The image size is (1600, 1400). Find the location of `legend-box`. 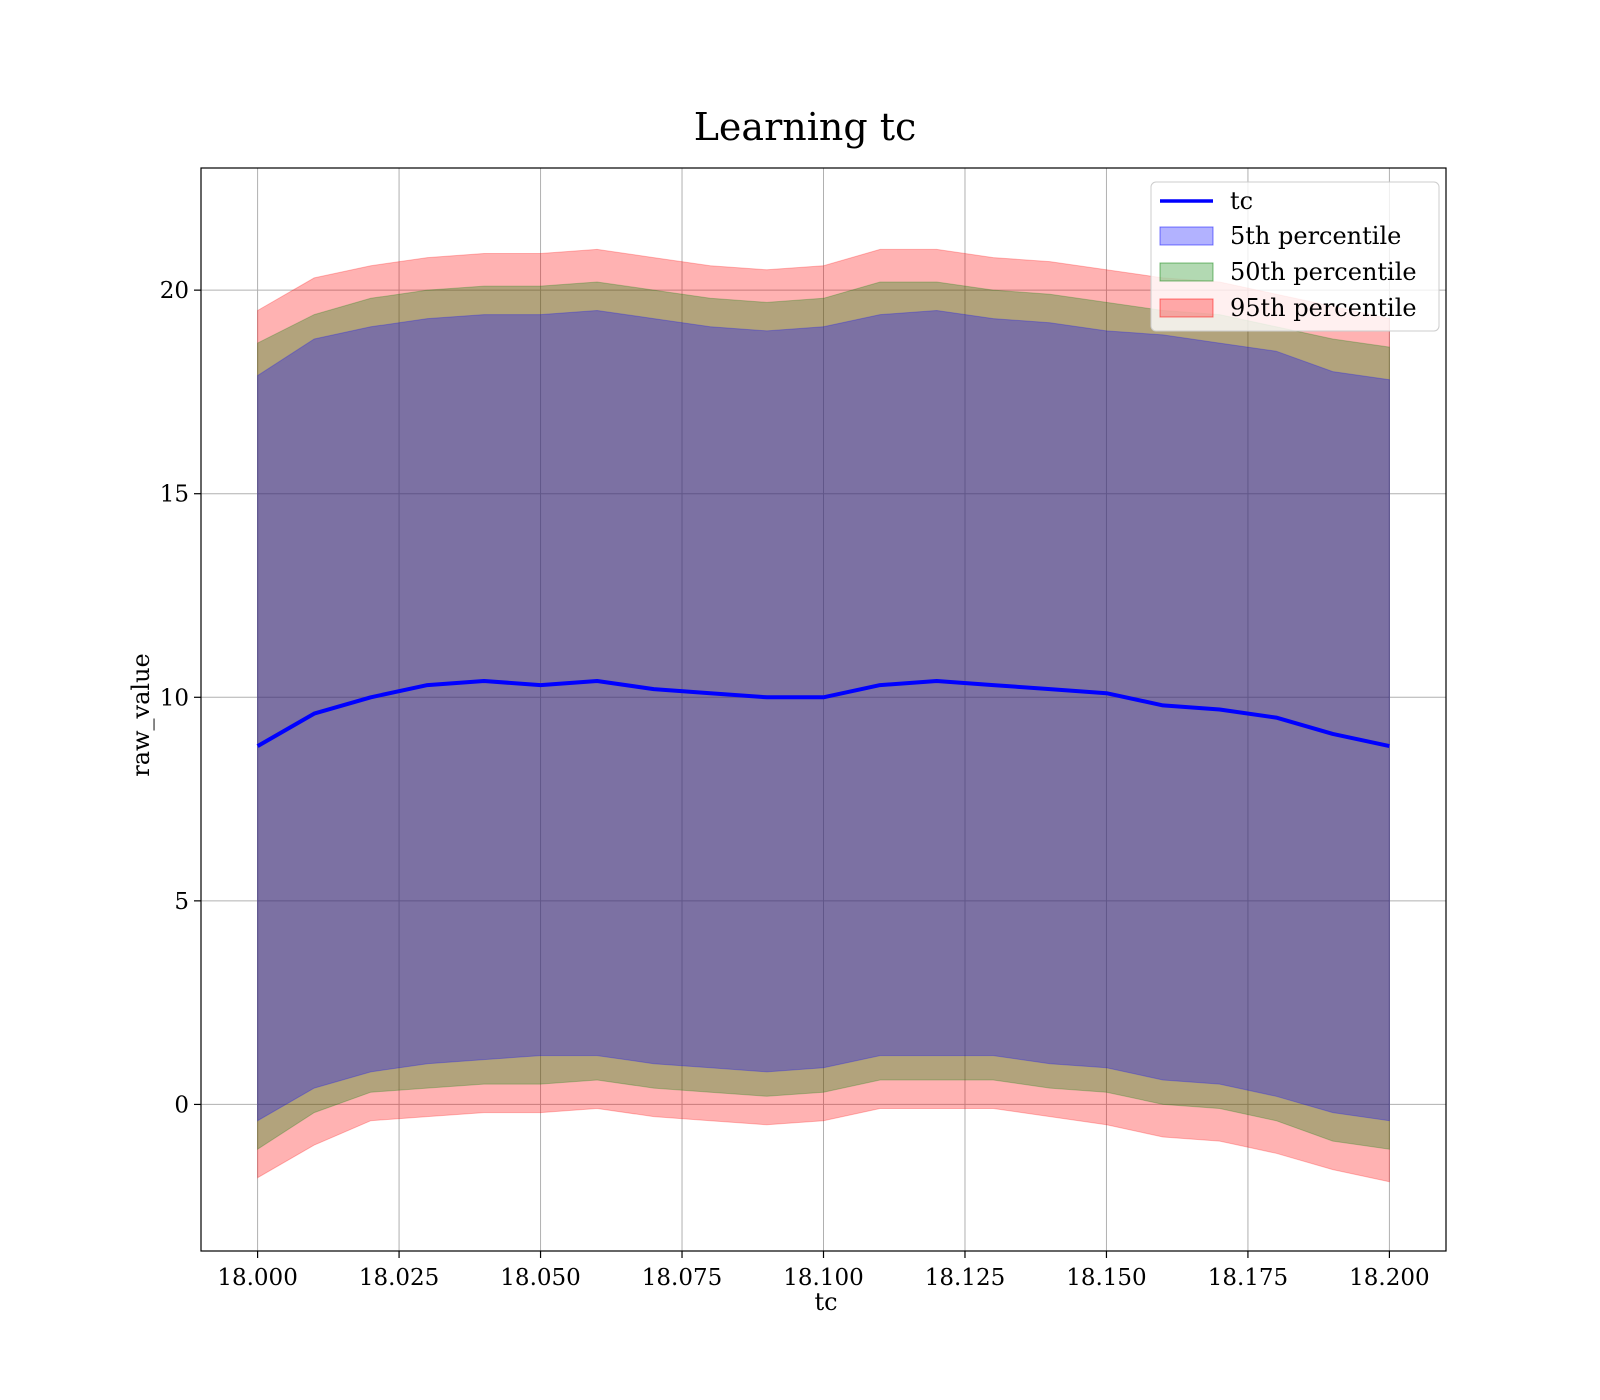

legend-box is located at coordinates (1295, 256).